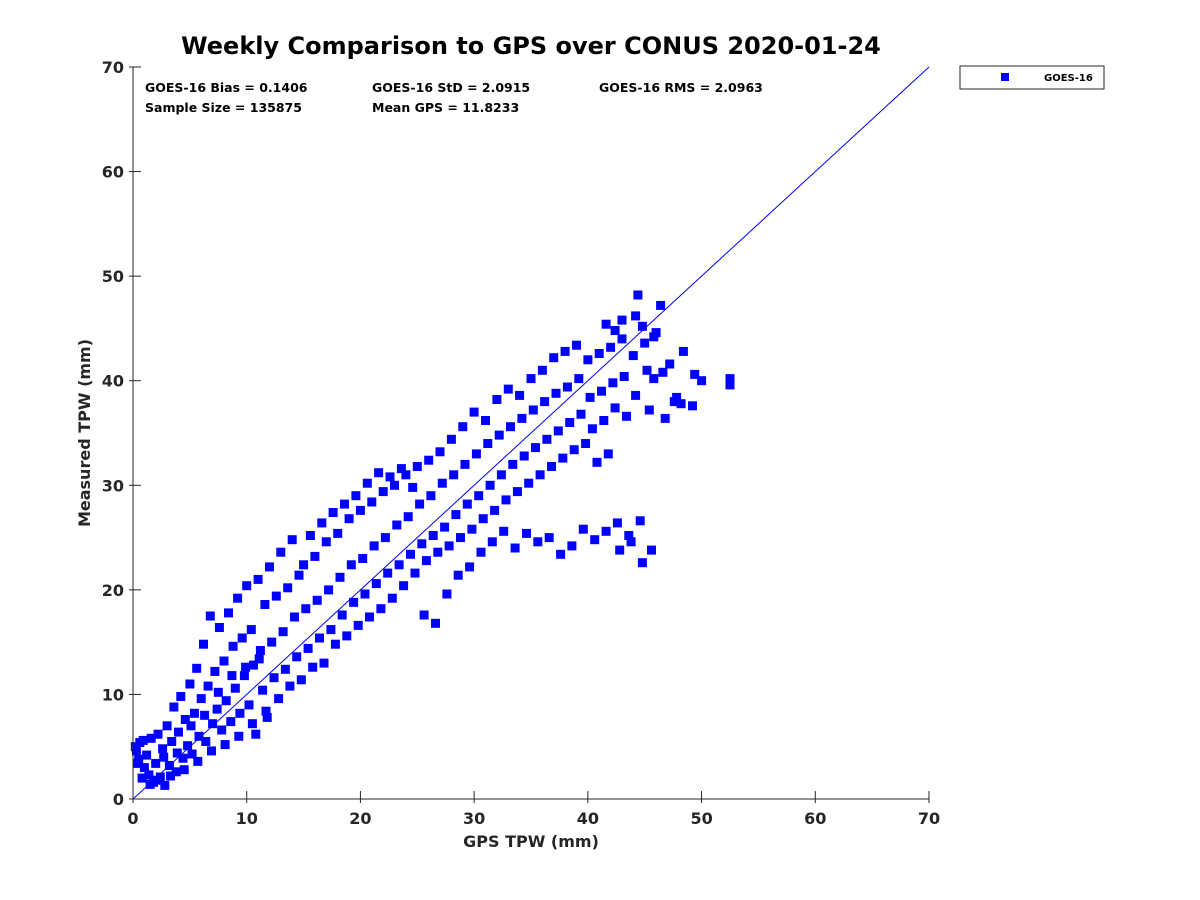  What do you see at coordinates (681, 87) in the screenshot?
I see `stat-rms: GOES-16 RMS = 2.0963` at bounding box center [681, 87].